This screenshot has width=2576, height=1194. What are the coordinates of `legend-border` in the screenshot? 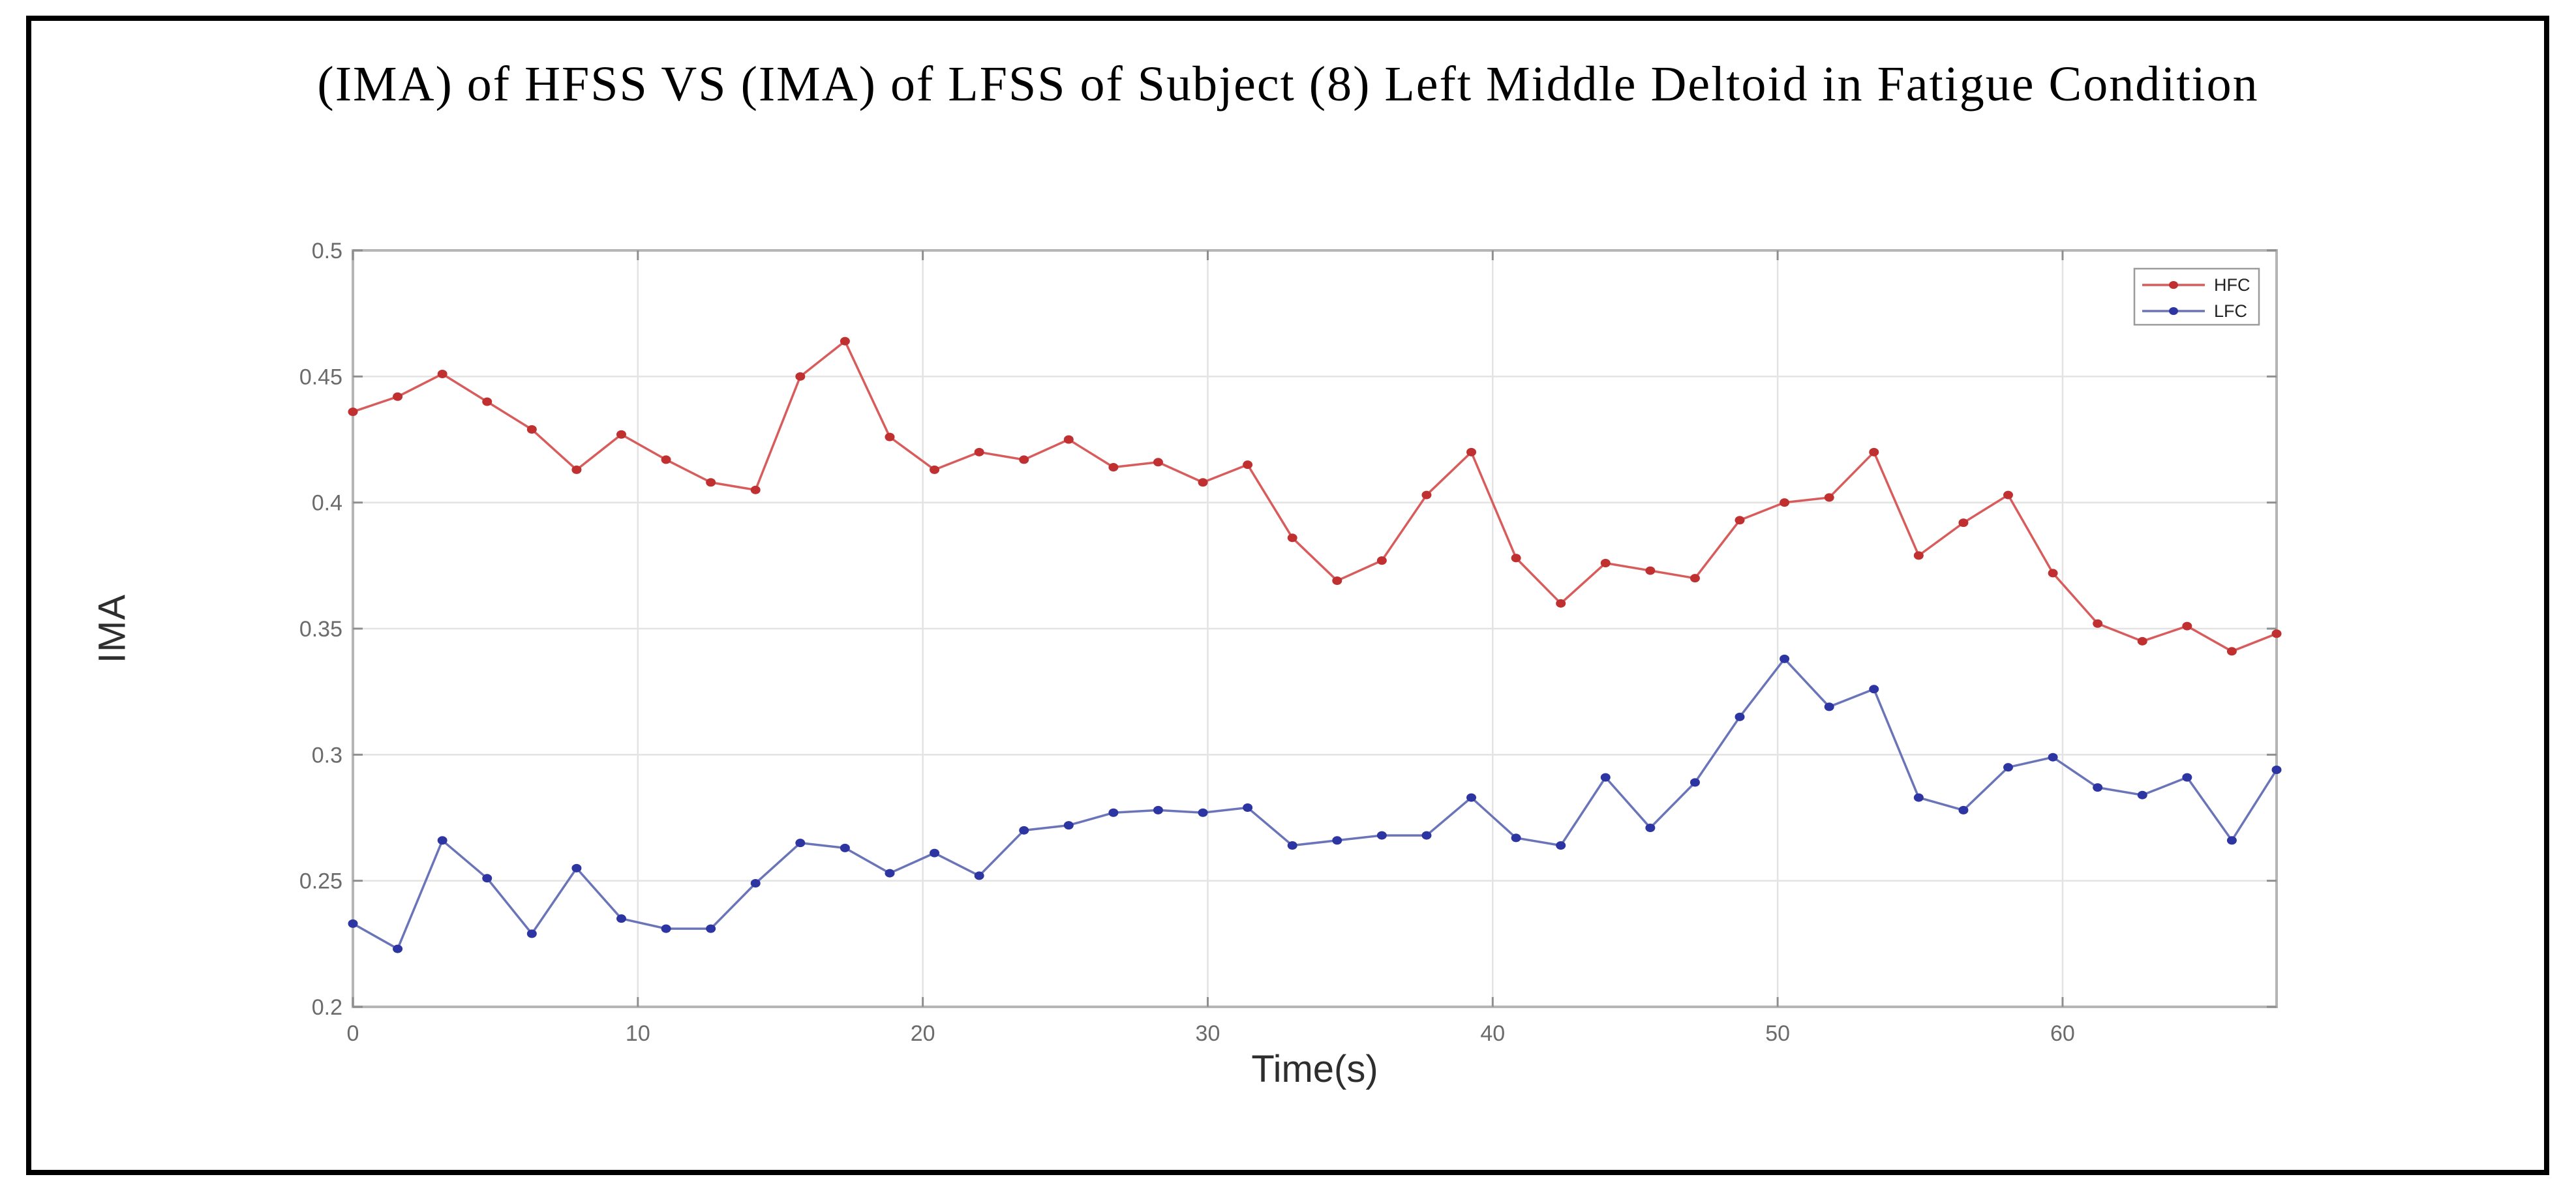 It's located at (2196, 297).